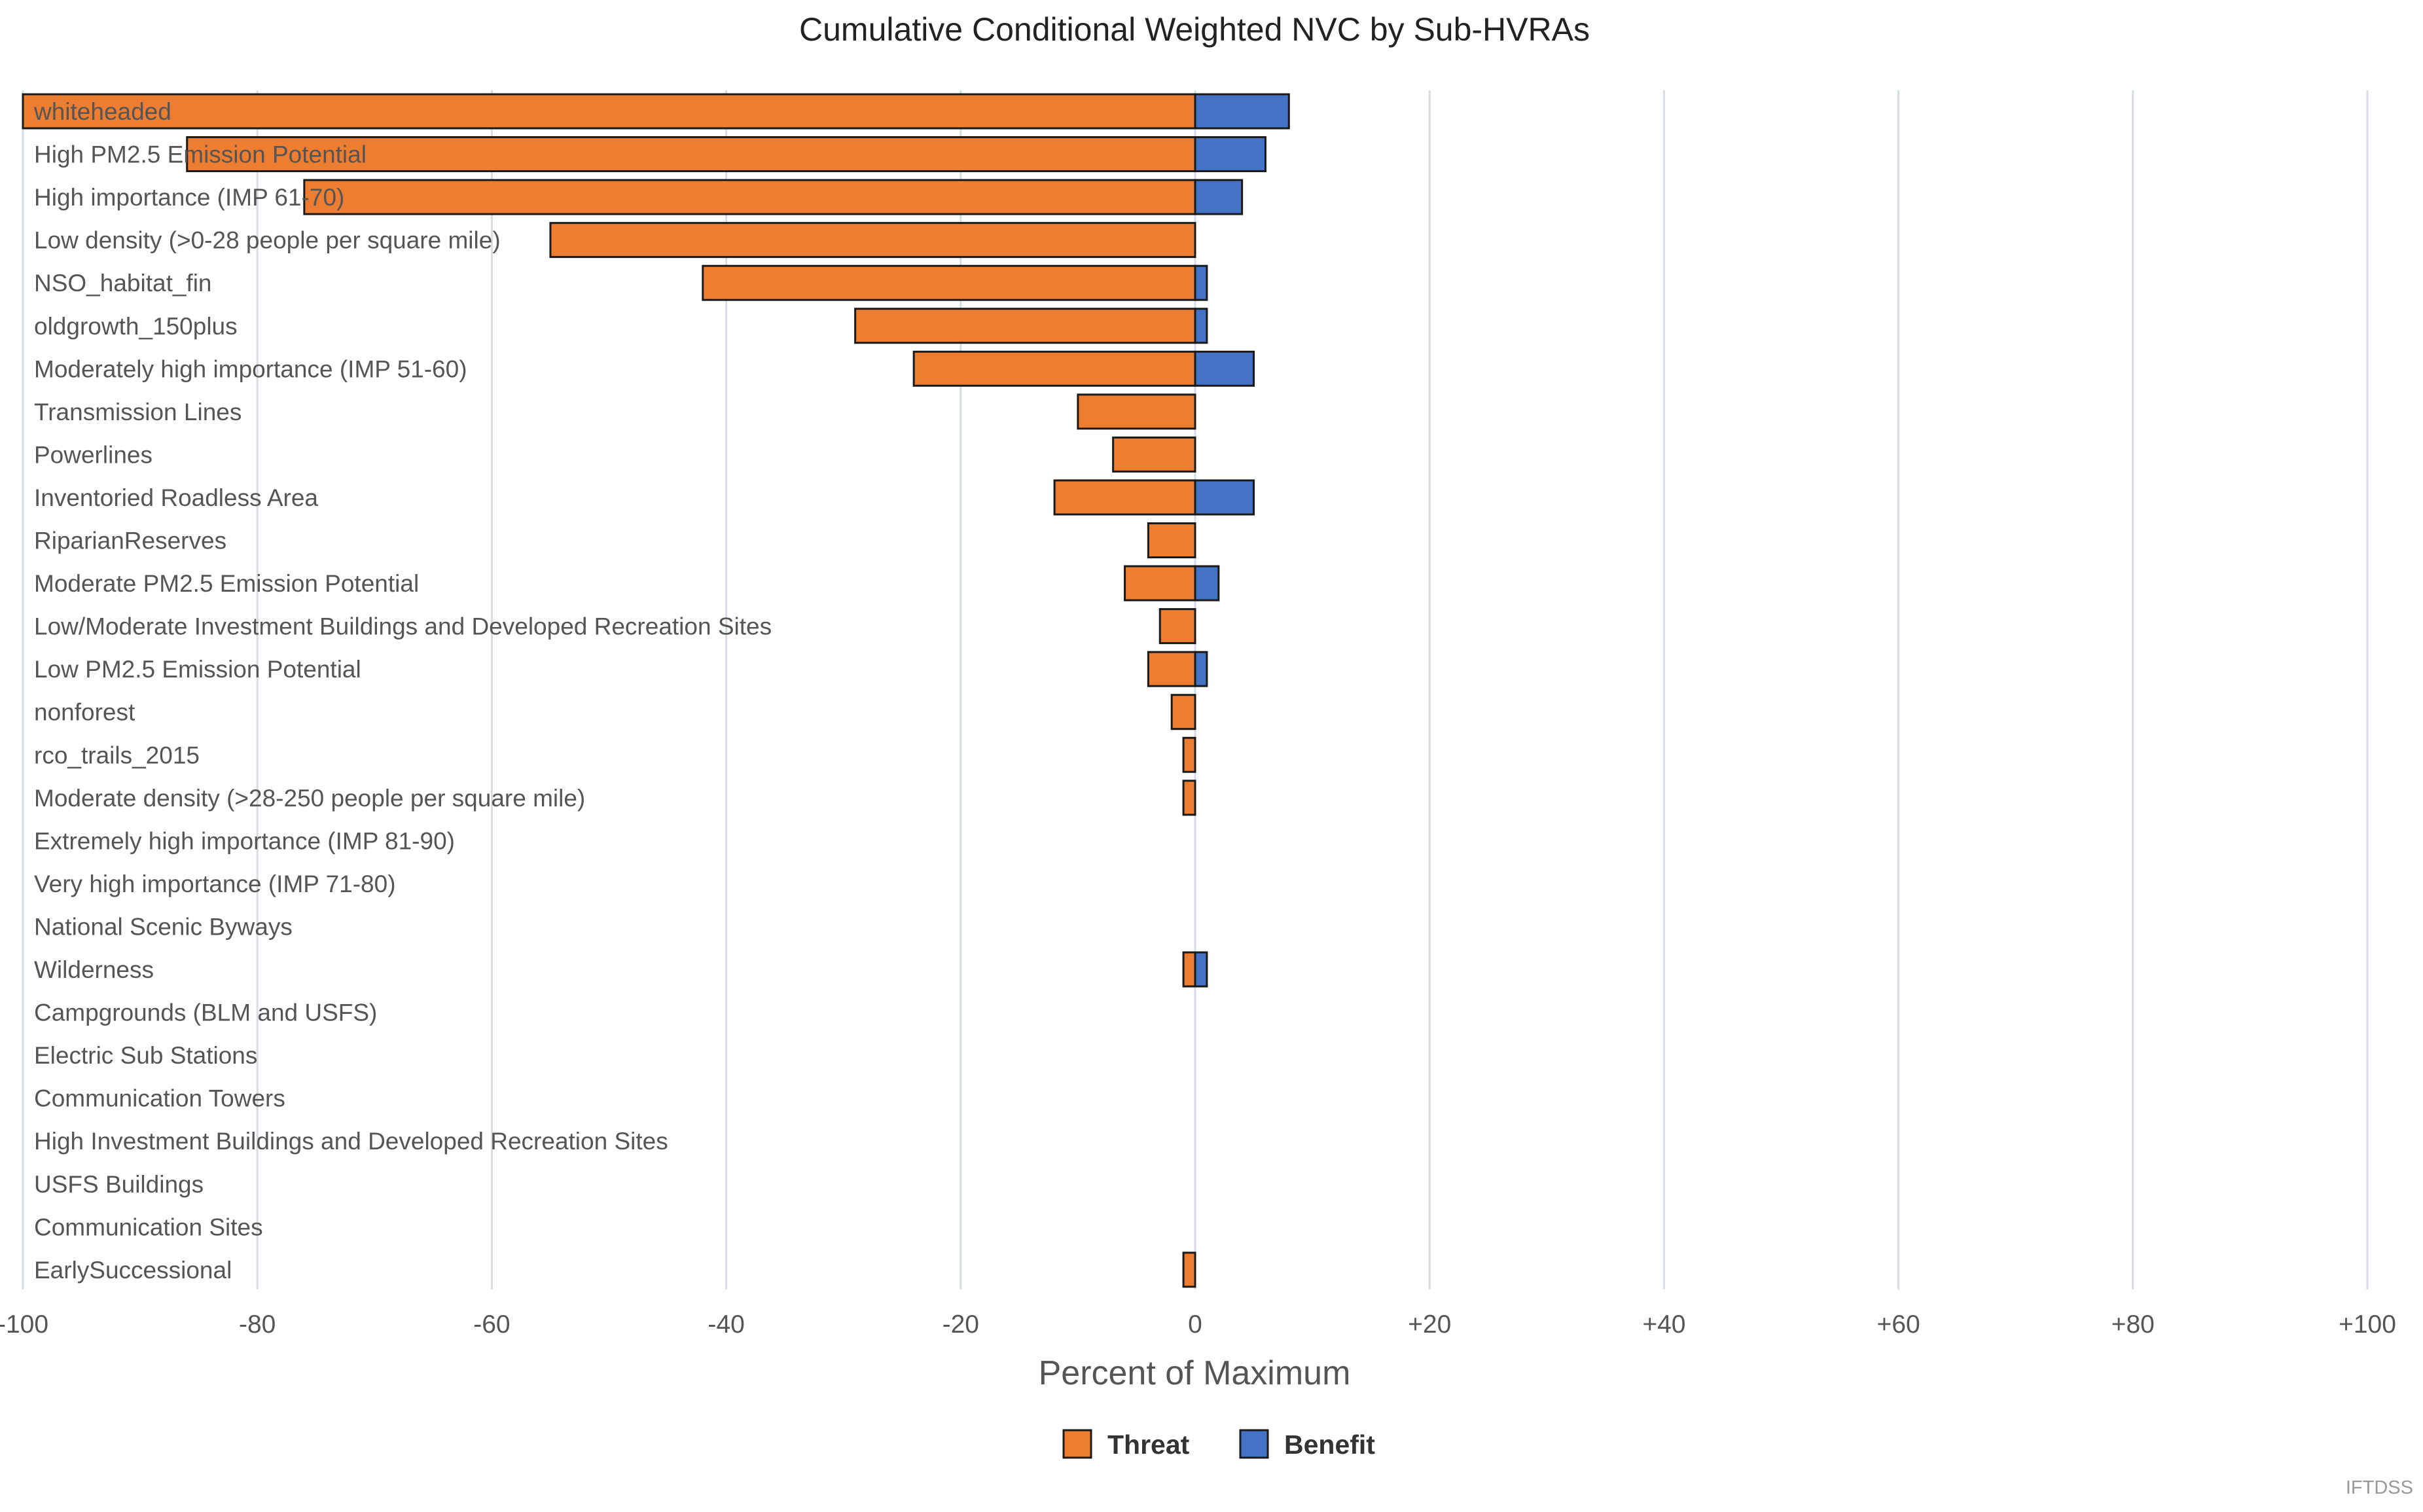  Describe the element at coordinates (492, 1324) in the screenshot. I see `x-tick-label: -60` at that location.